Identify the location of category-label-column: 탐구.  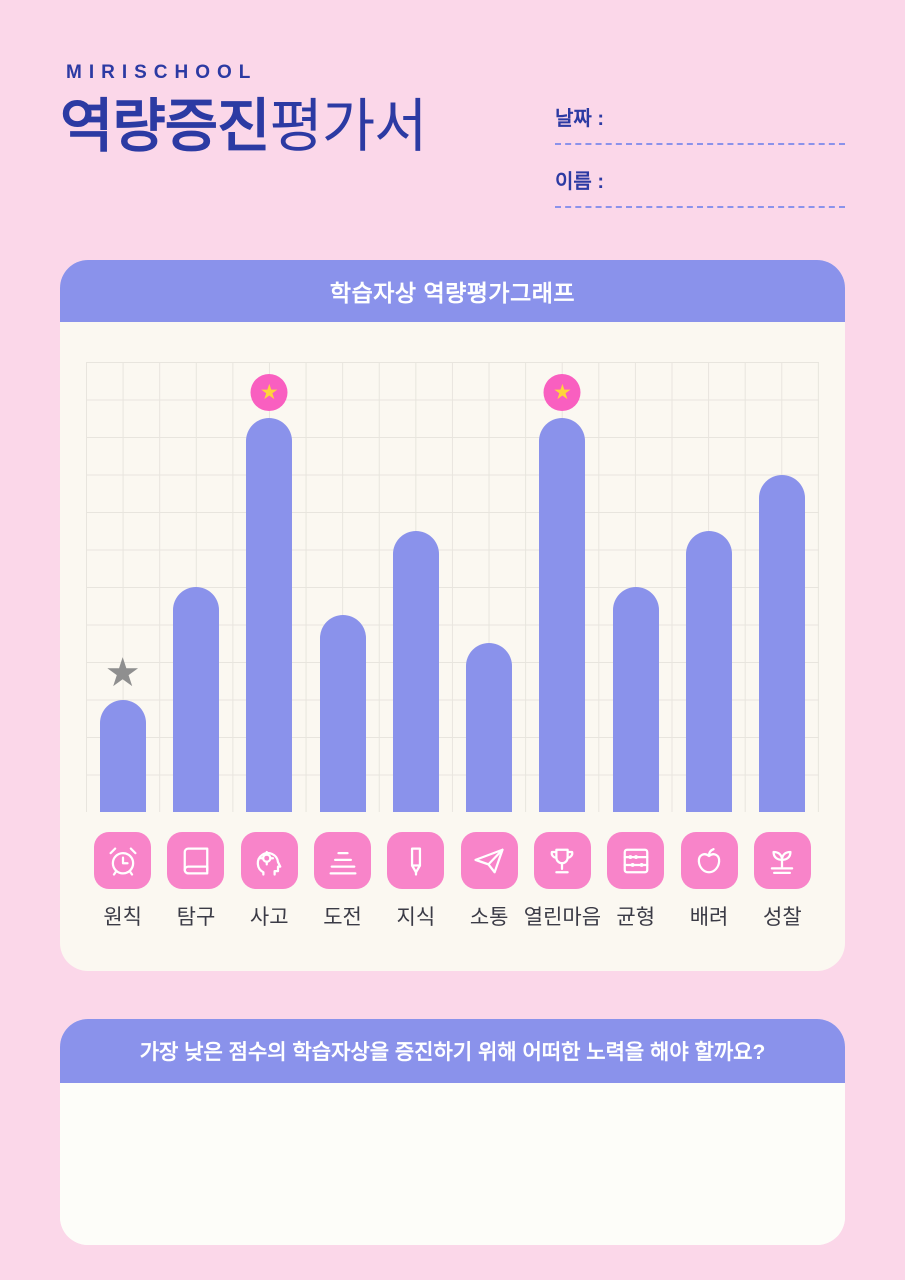
(195, 916).